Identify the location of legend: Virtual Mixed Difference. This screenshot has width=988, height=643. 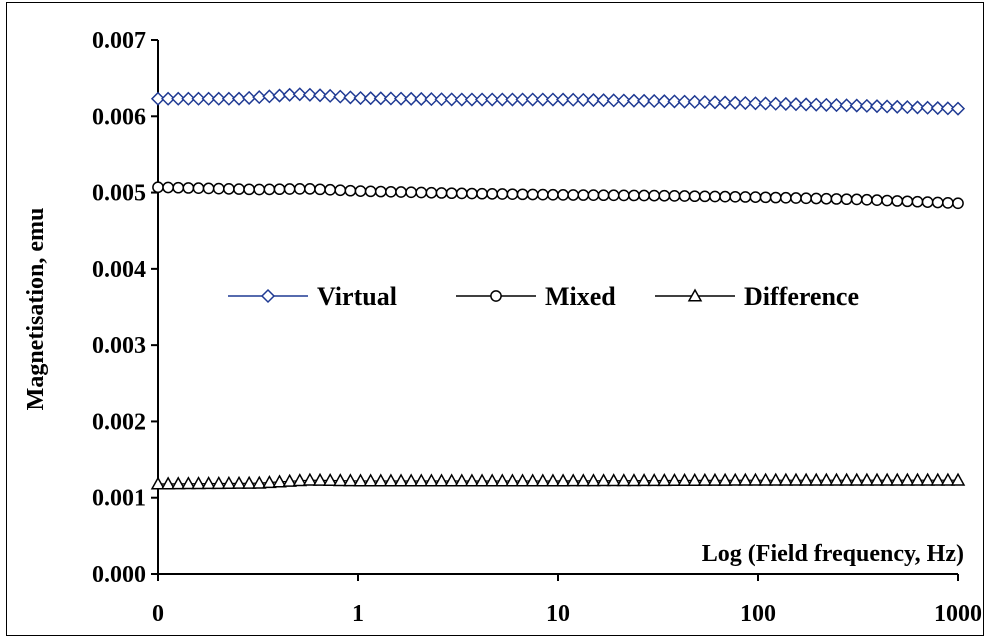
(543, 296).